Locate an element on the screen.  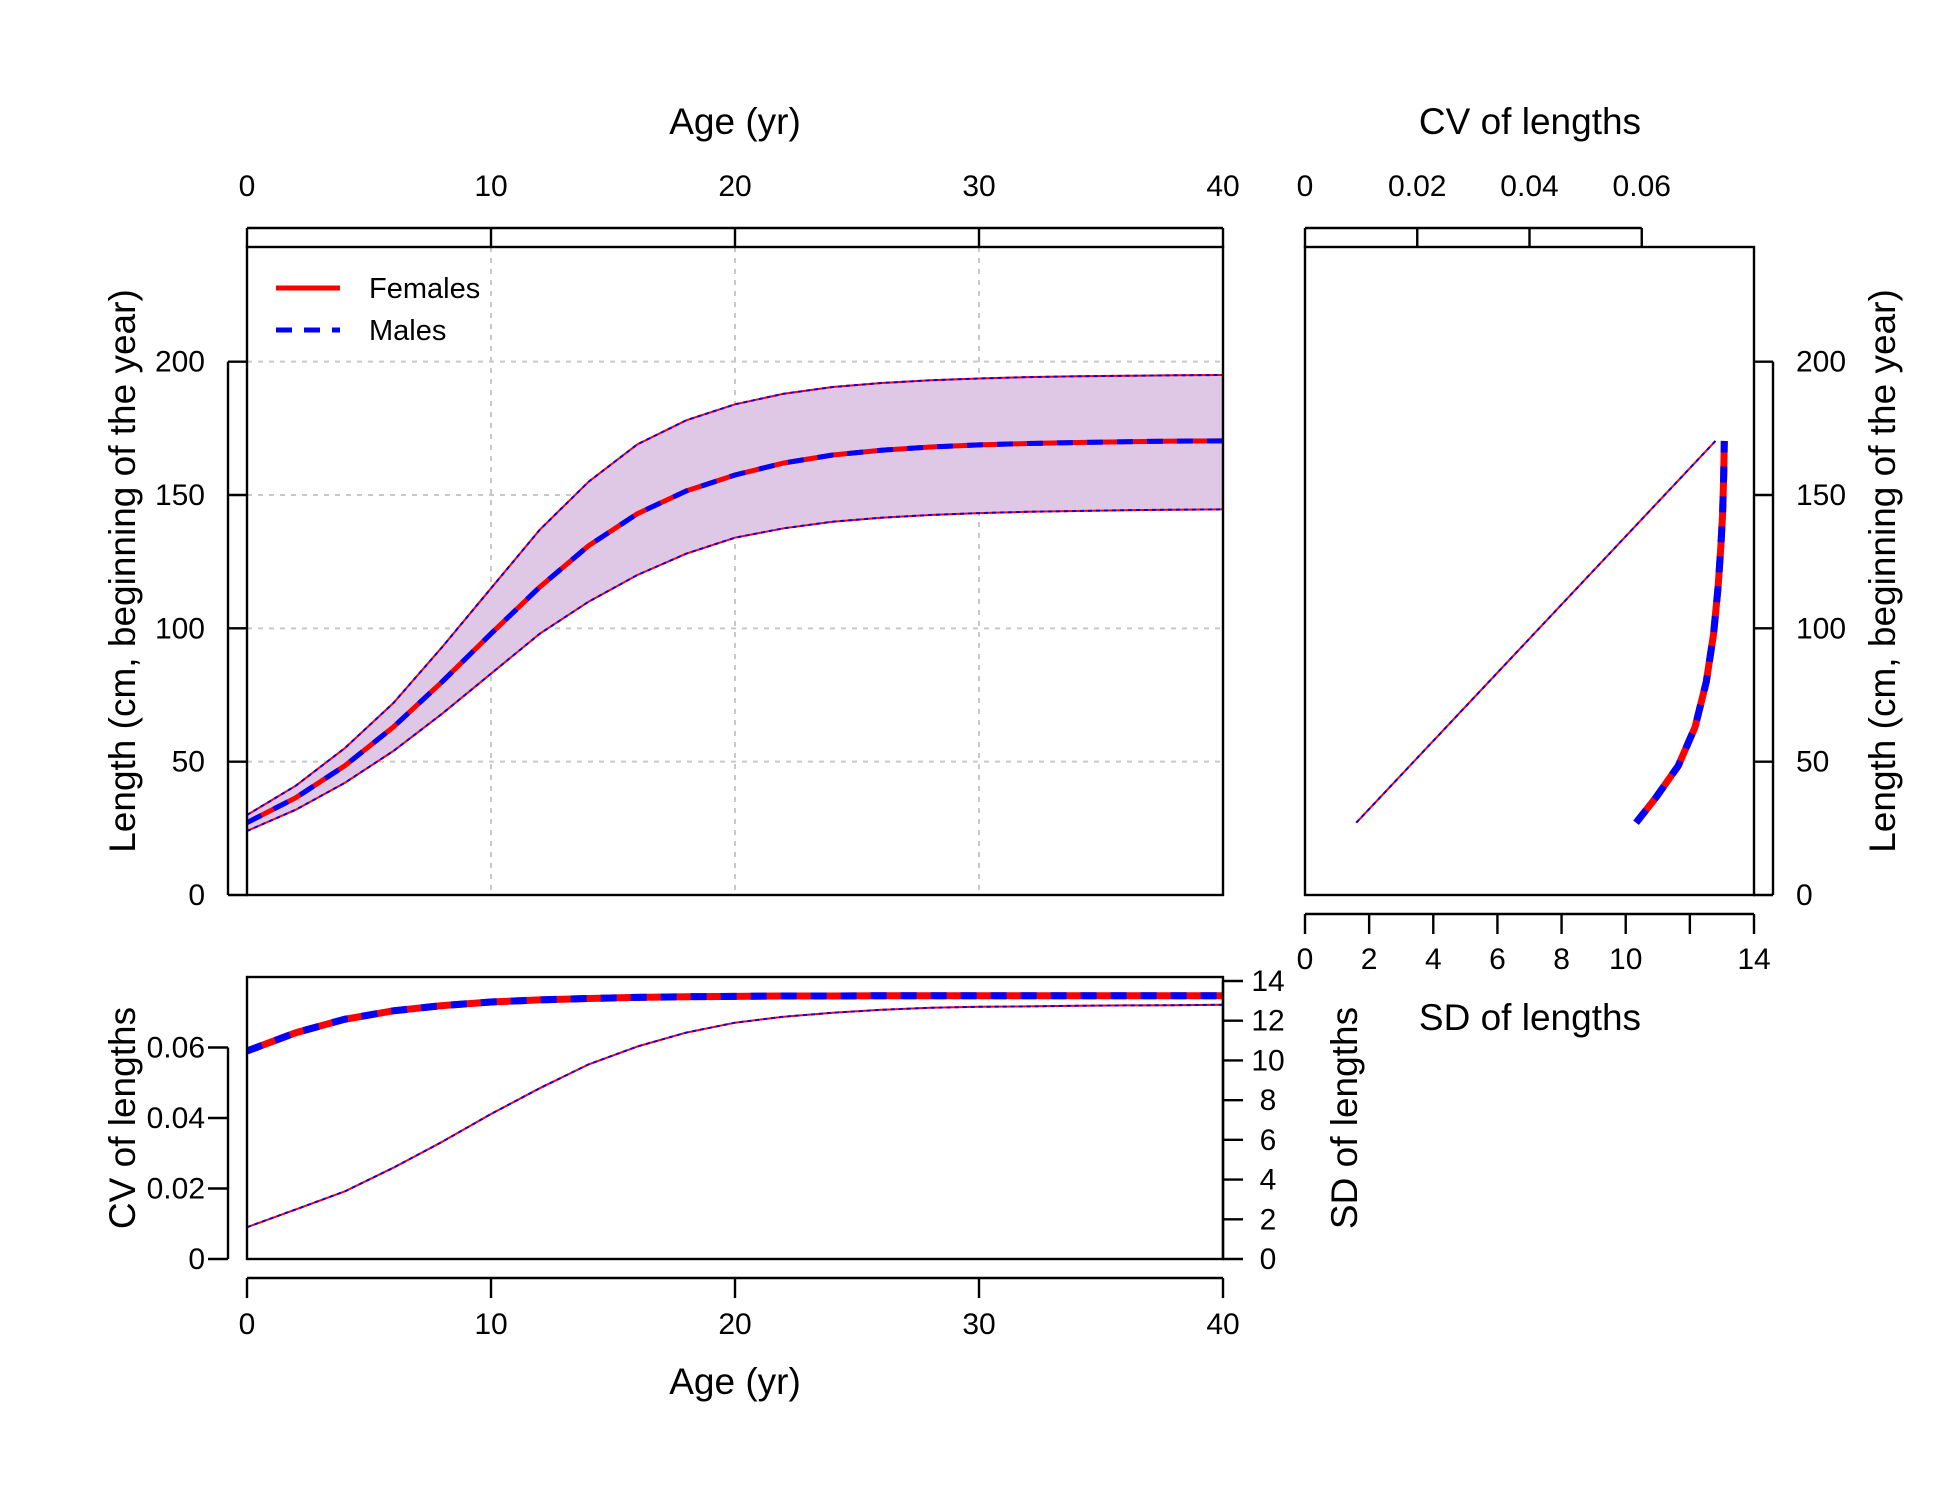
bottom-left-tick-label: 0.02 is located at coordinates (176, 1189).